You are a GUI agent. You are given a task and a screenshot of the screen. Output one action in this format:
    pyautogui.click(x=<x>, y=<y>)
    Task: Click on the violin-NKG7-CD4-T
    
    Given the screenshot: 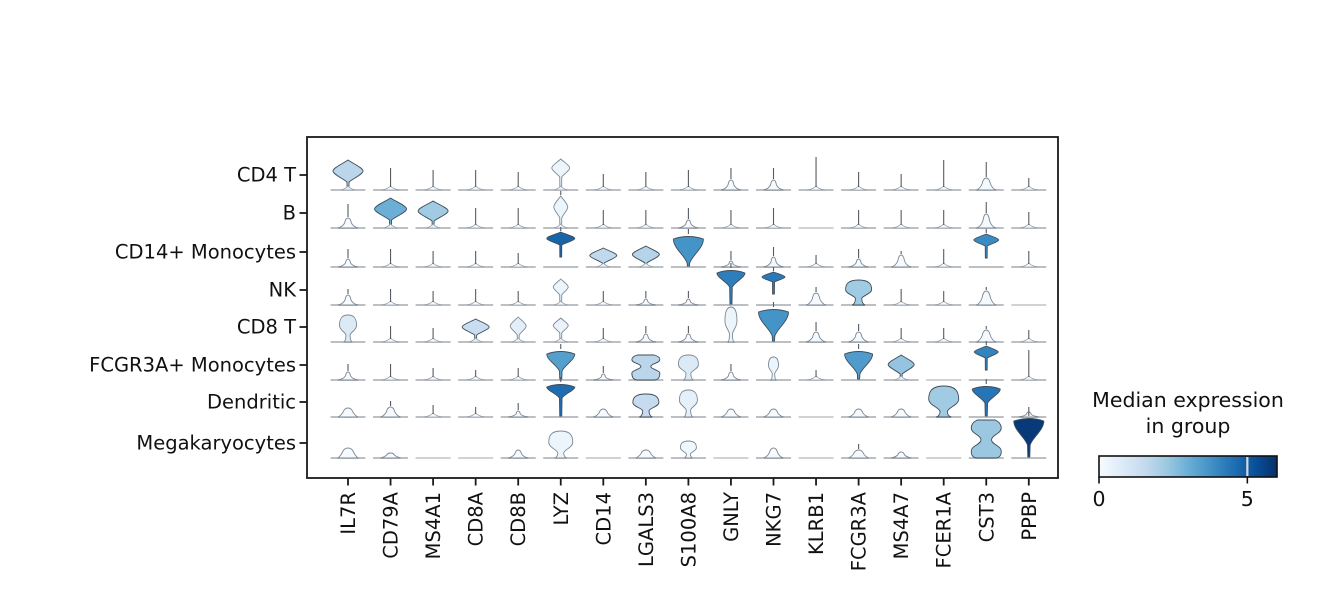 What is the action you would take?
    pyautogui.click(x=773, y=185)
    